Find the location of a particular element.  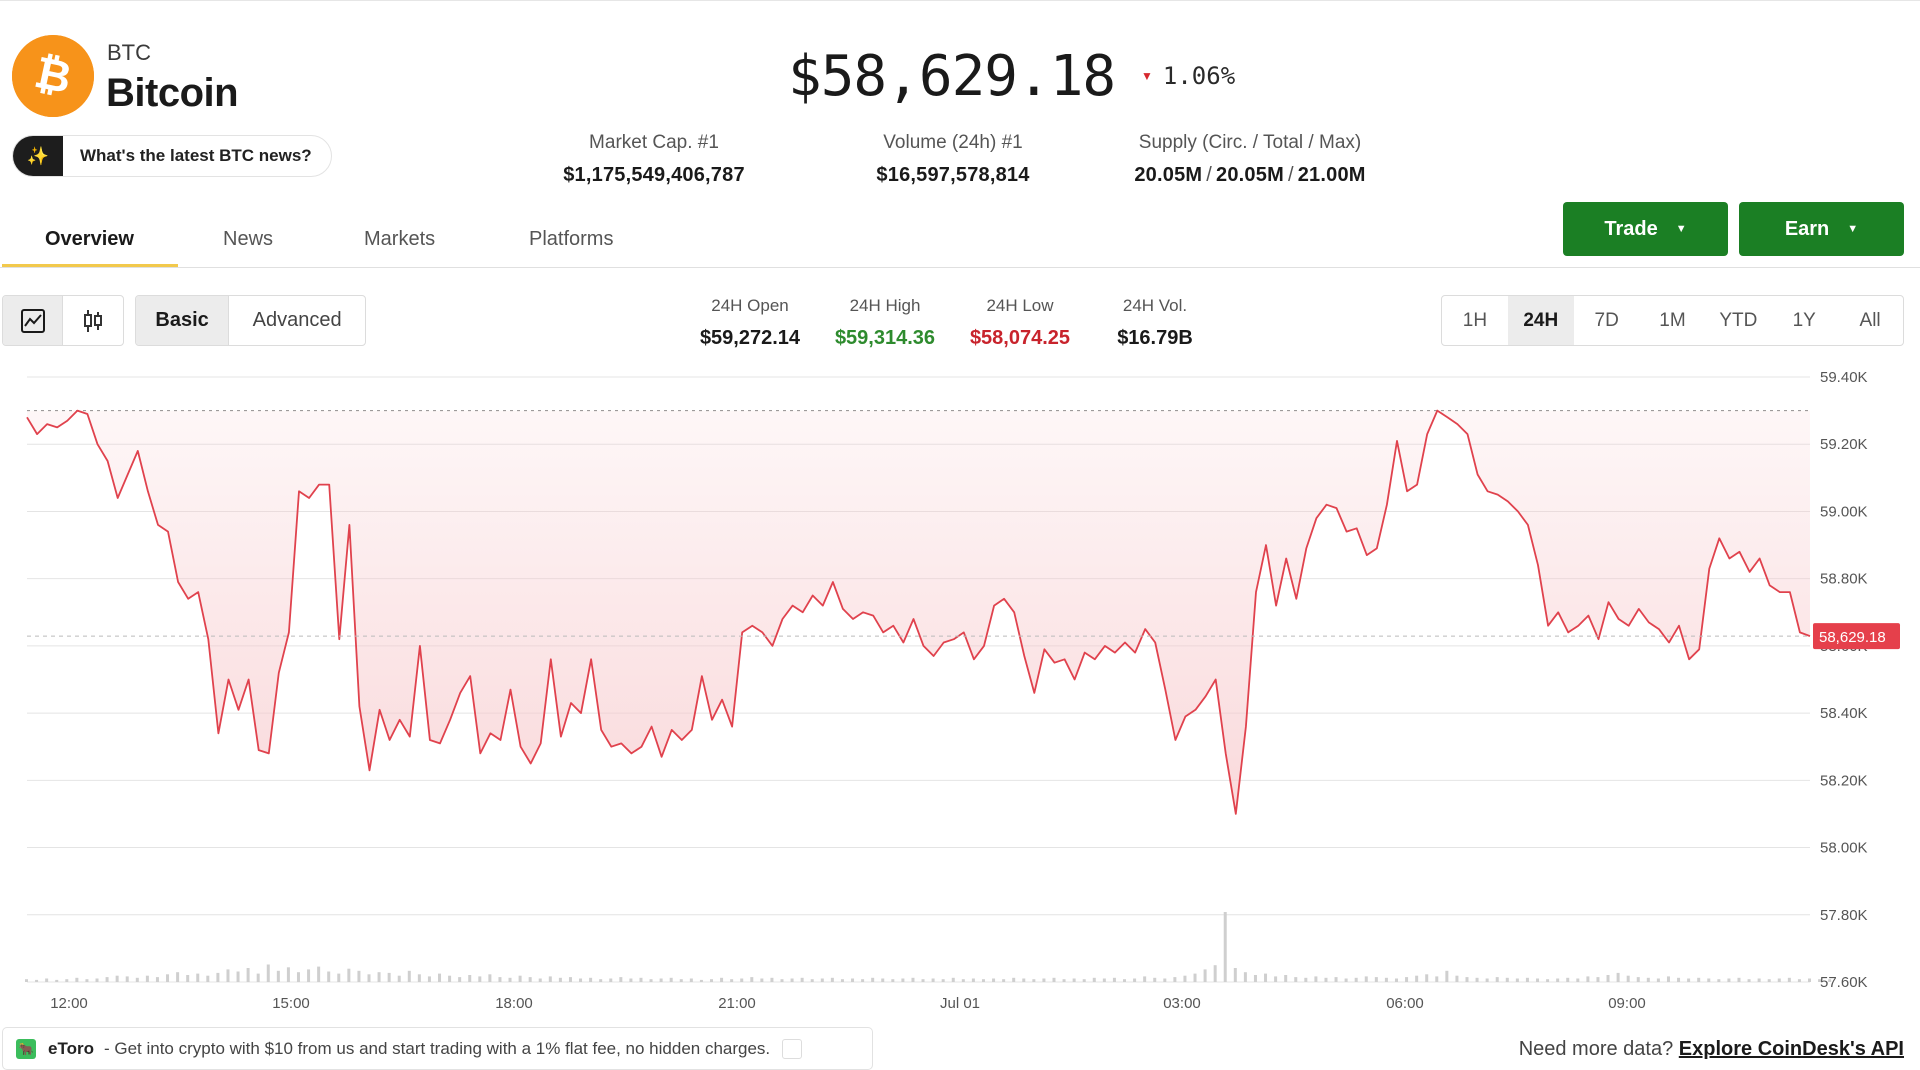

open-label: 24H Open is located at coordinates (750, 305).